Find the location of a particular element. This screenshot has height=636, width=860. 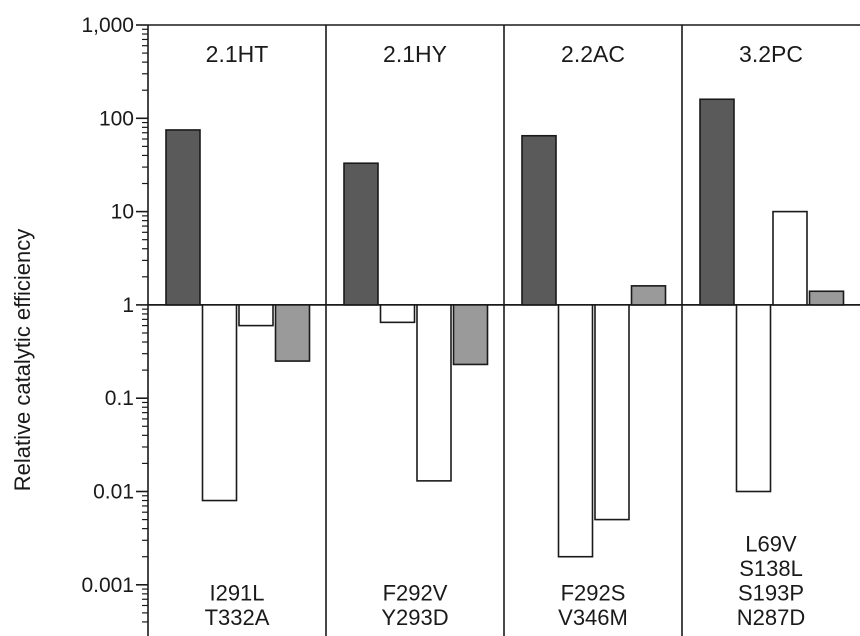

y-tick-label: 1 is located at coordinates (128, 305).